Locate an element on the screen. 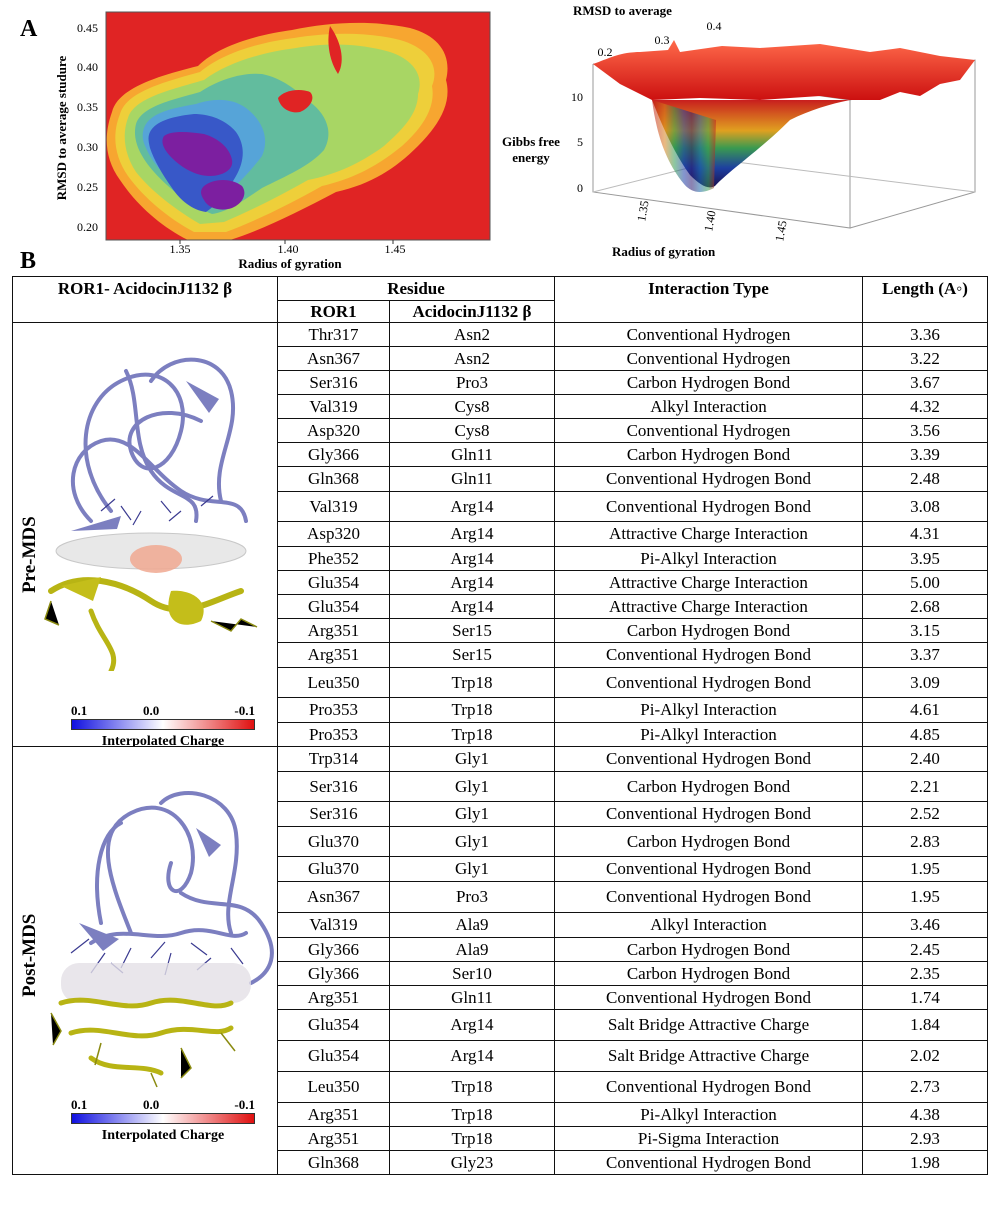 The image size is (1000, 1206). surface-y-label: RMSD to average is located at coordinates (622, 10).